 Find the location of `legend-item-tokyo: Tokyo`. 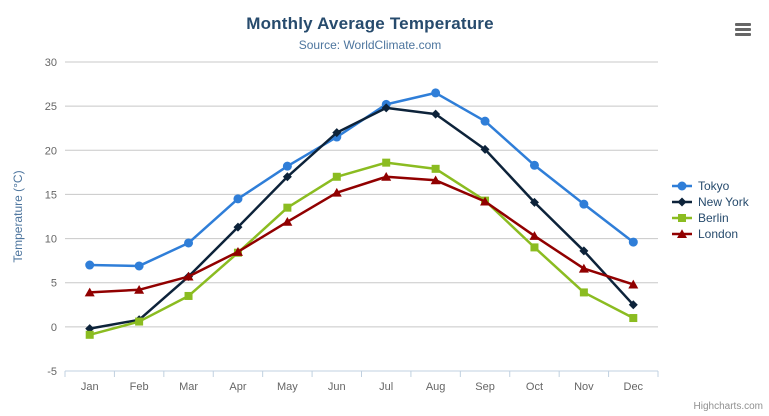

legend-item-tokyo: Tokyo is located at coordinates (710, 186).